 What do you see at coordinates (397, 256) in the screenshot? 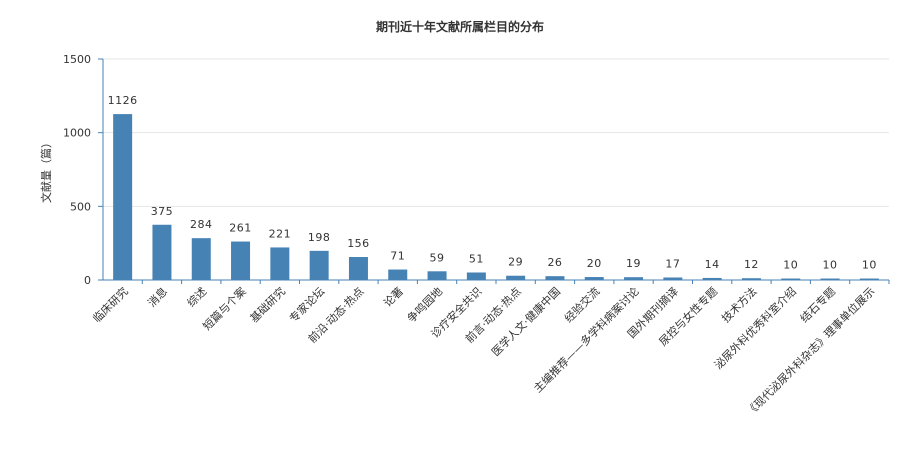
I see `data-label-7: 71` at bounding box center [397, 256].